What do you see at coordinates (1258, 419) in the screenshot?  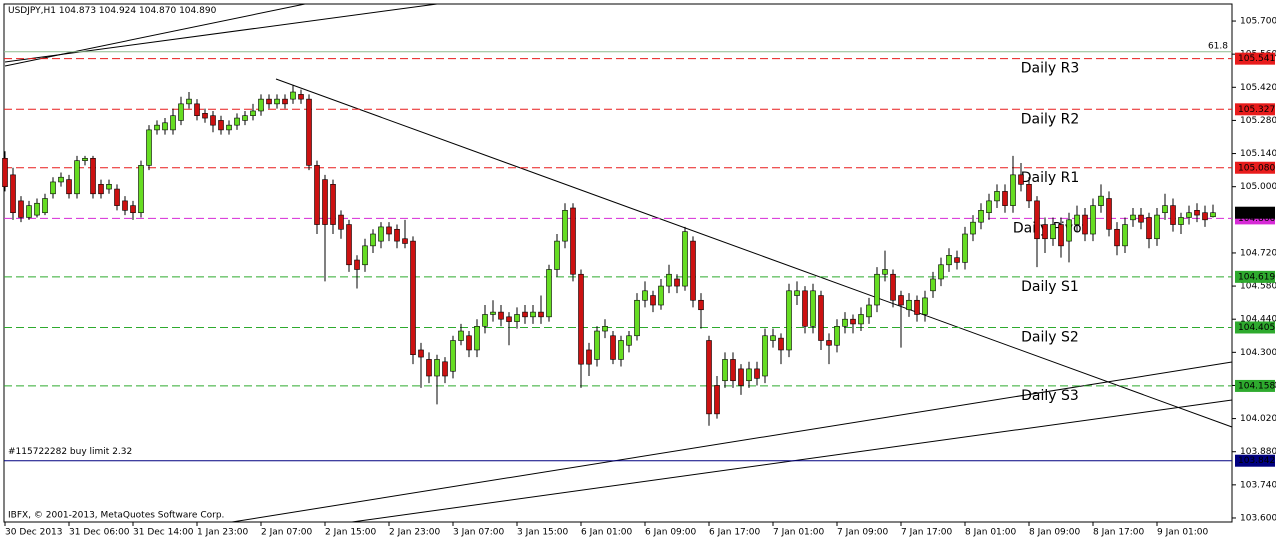 I see `y-tick-label: 104.020` at bounding box center [1258, 419].